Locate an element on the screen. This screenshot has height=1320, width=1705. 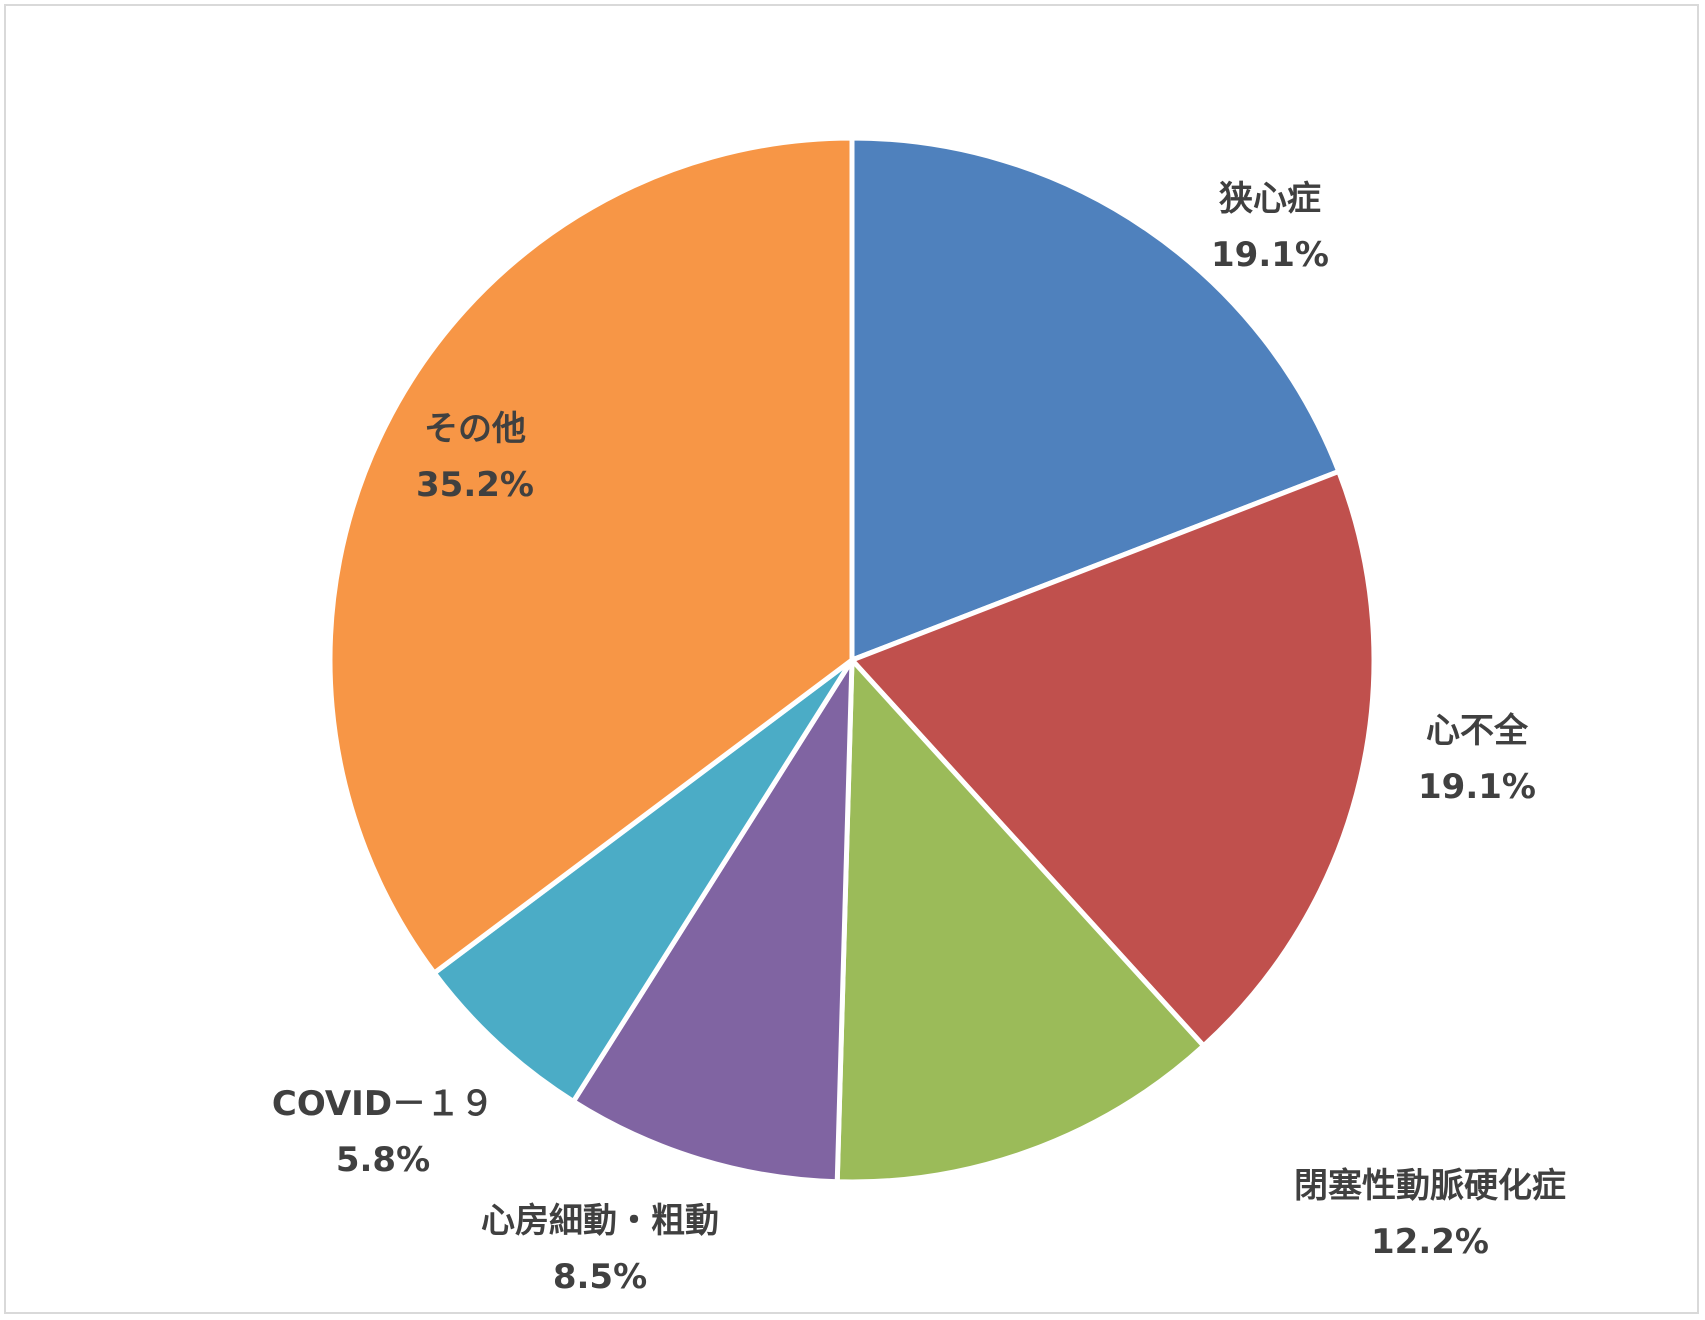
slice-category-label: 狭心症 is located at coordinates (1270, 199).